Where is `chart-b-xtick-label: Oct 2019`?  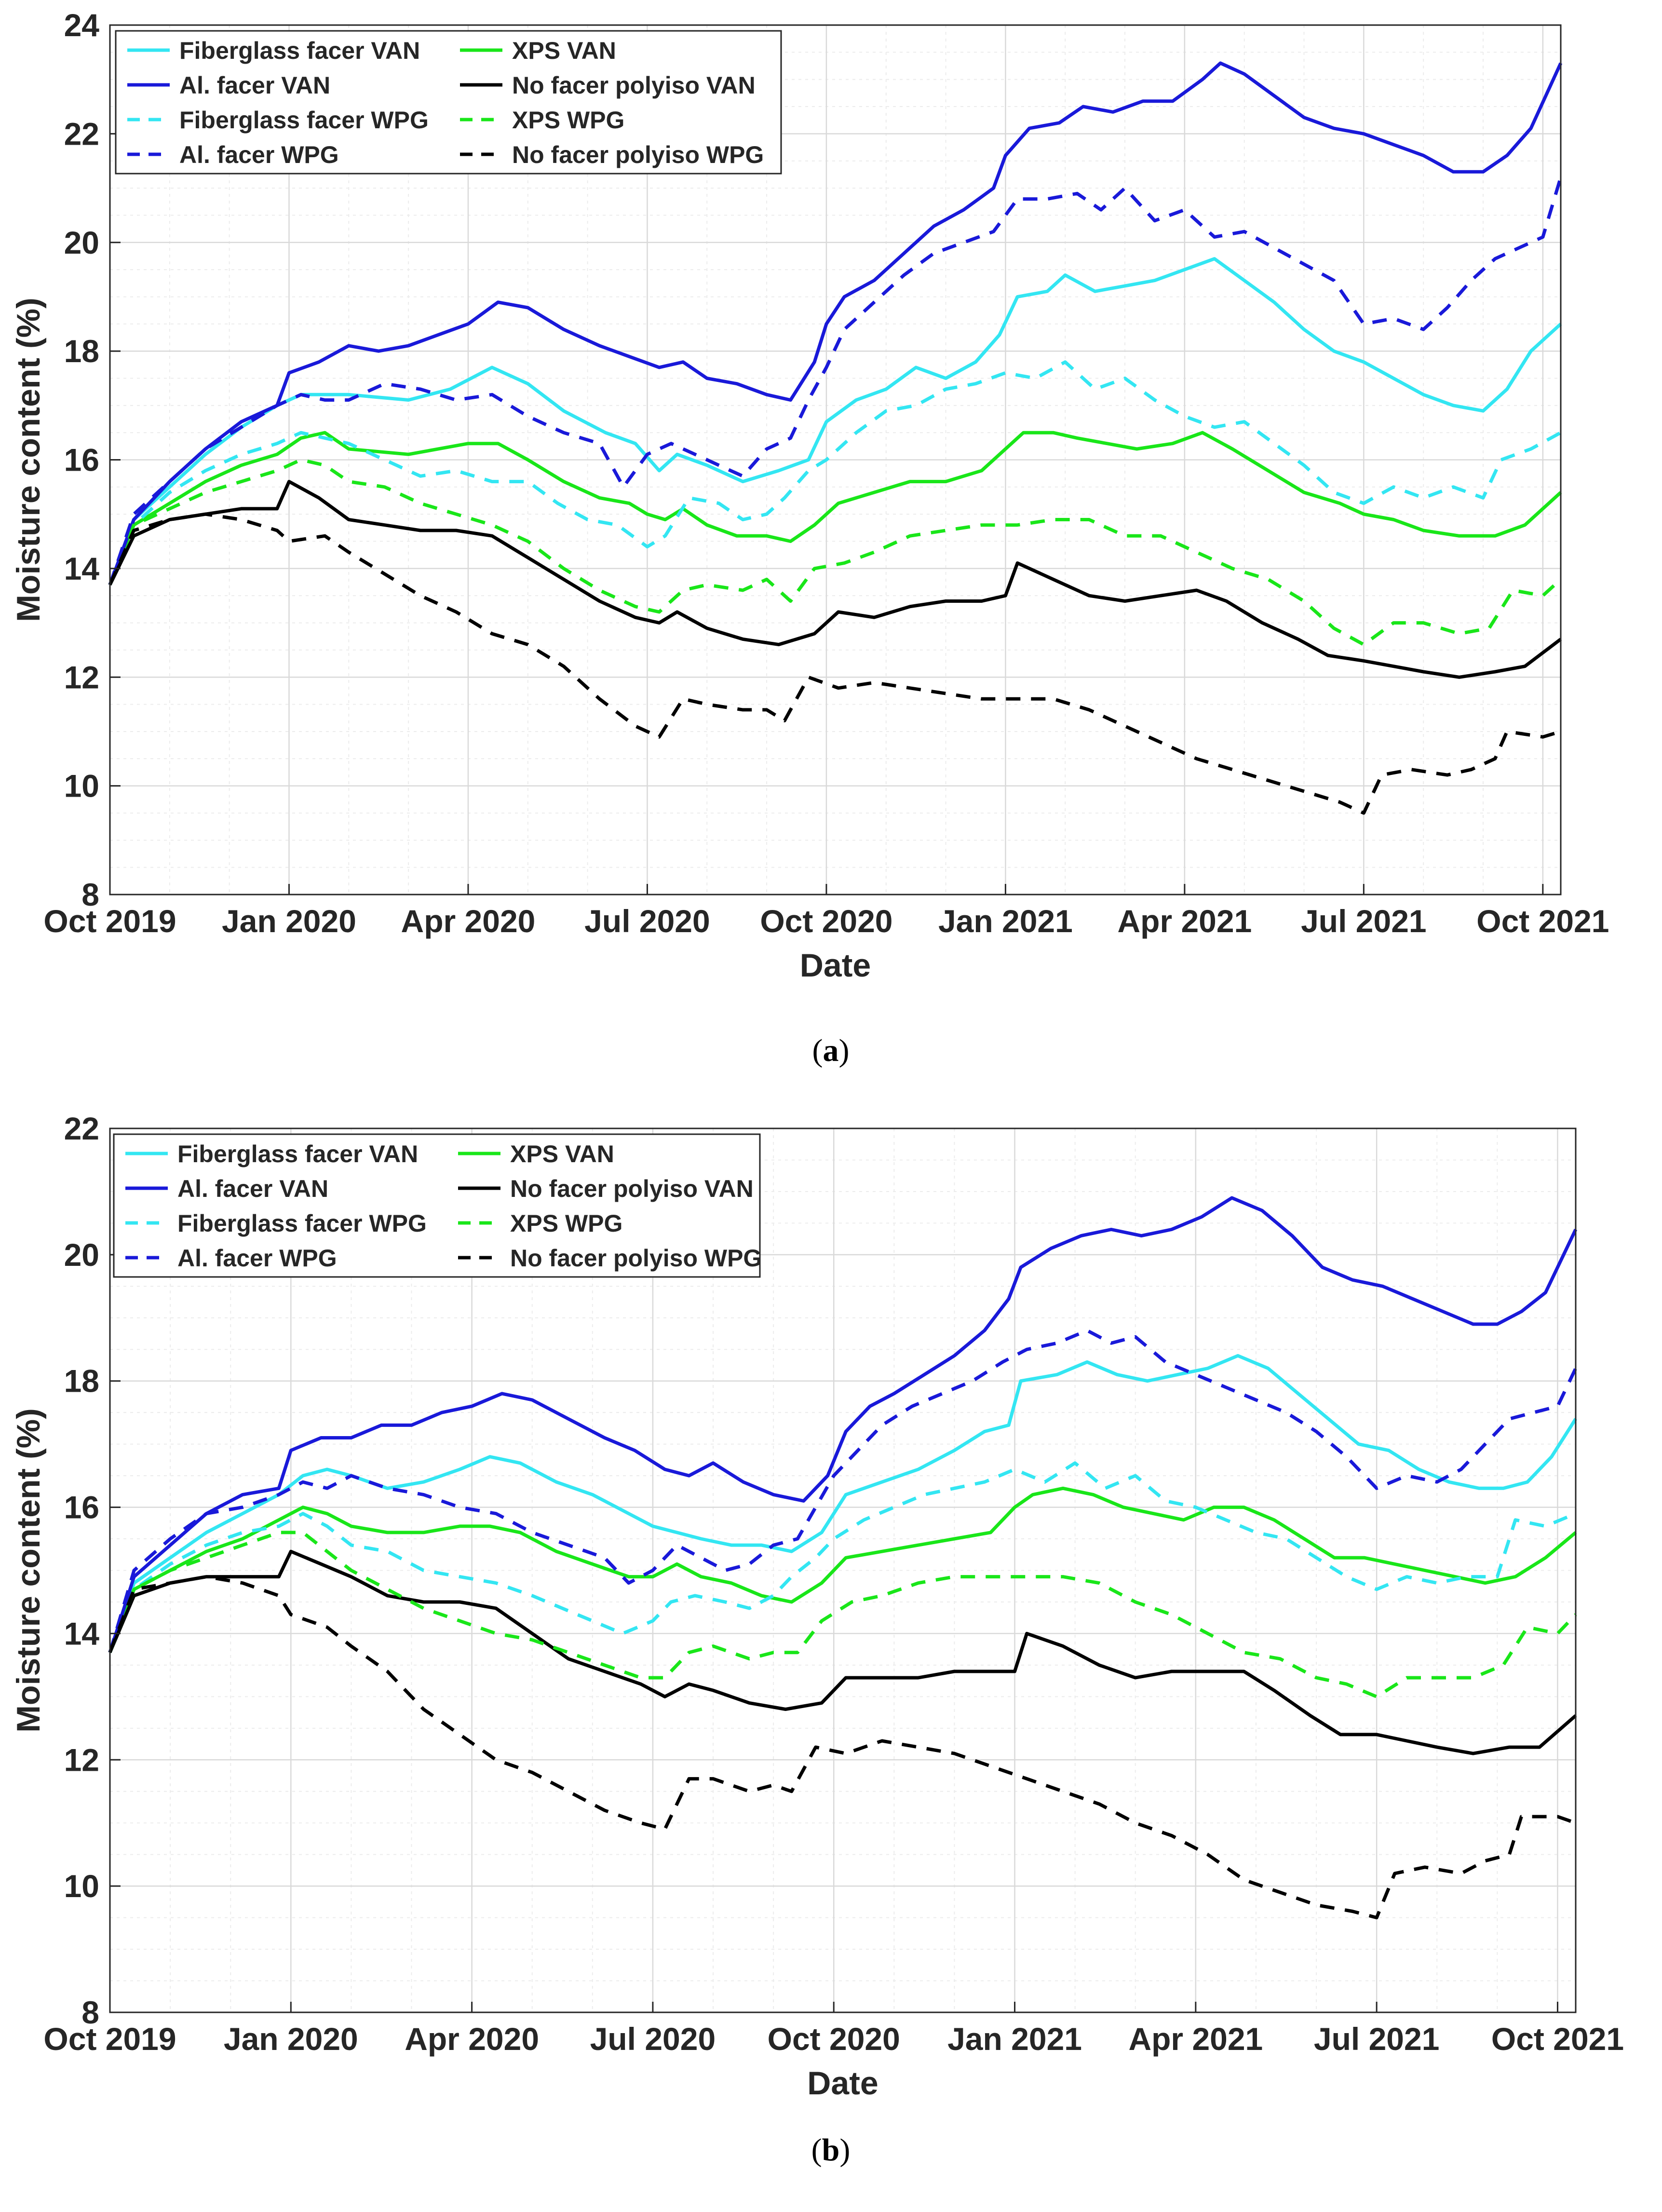
chart-b-xtick-label: Oct 2019 is located at coordinates (109, 2039).